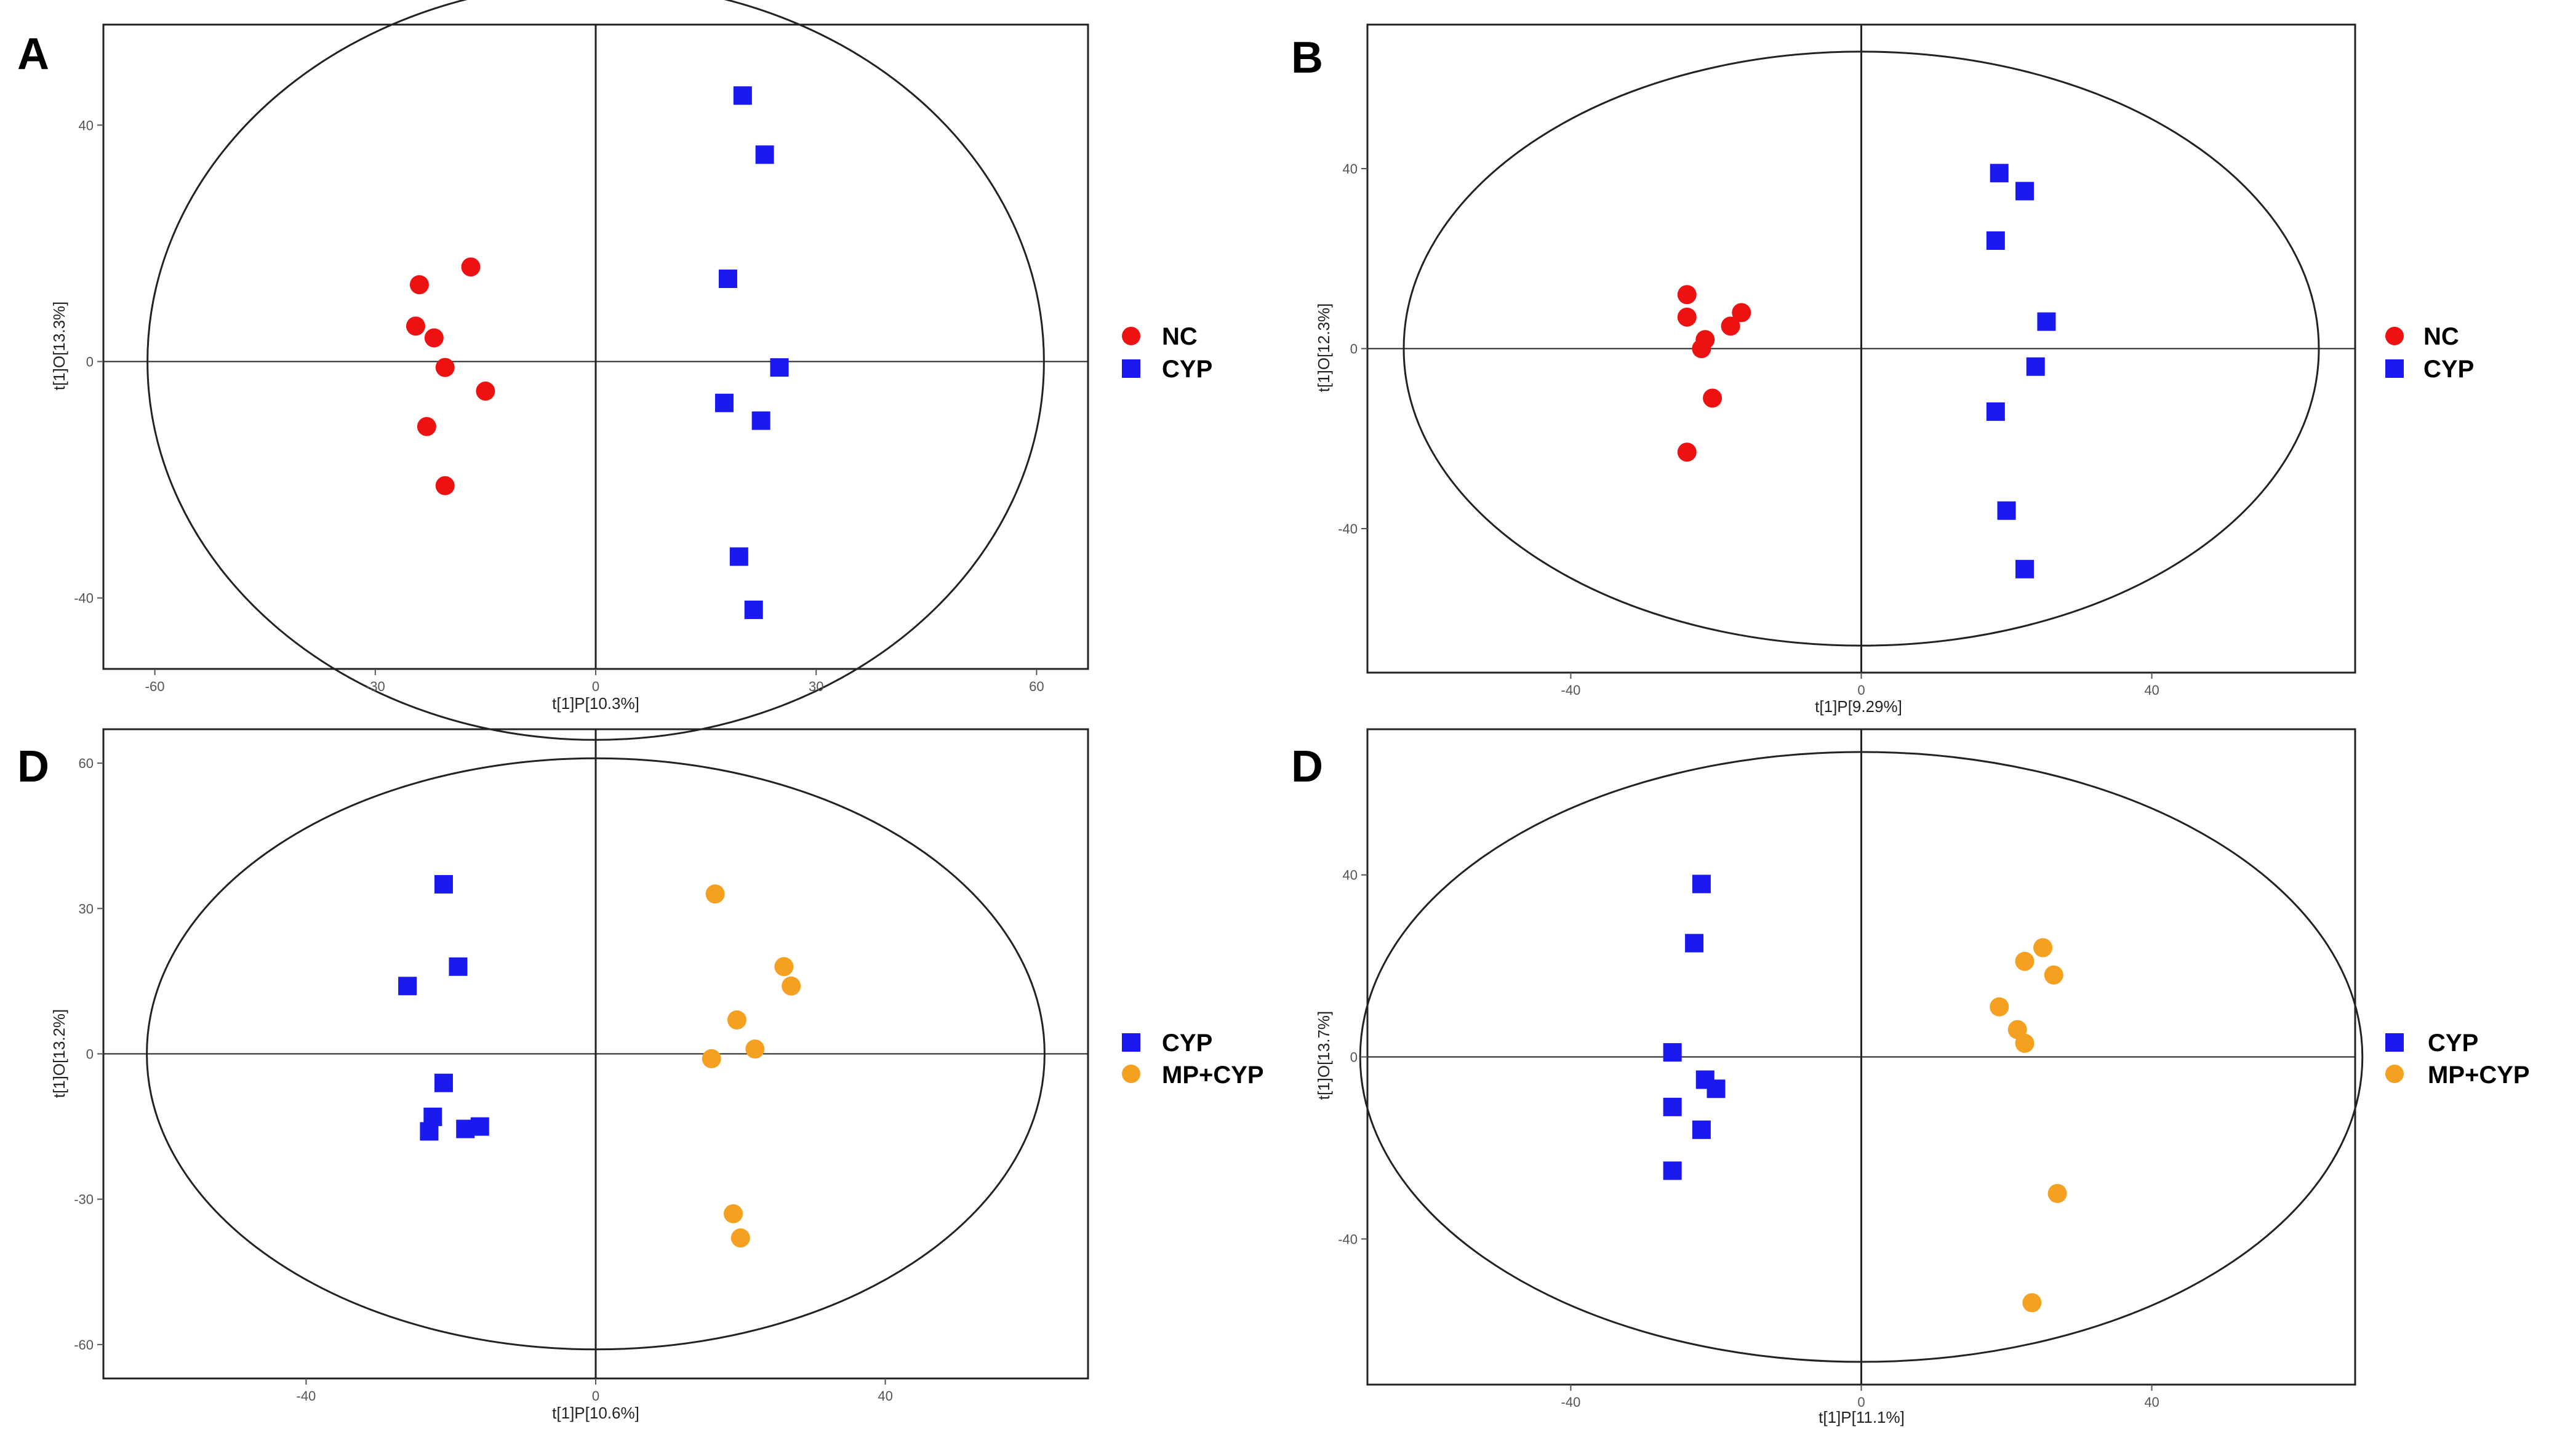 This screenshot has width=2557, height=1456. Describe the element at coordinates (1859, 706) in the screenshot. I see `x-axis-title-b: t[1]P[9.29%]` at that location.